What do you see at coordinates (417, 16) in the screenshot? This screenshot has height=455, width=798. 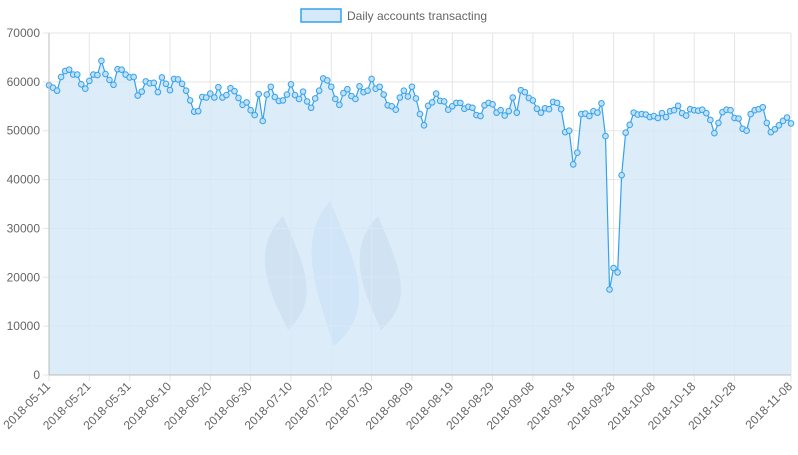 I see `legend-label: Daily accounts transacting` at bounding box center [417, 16].